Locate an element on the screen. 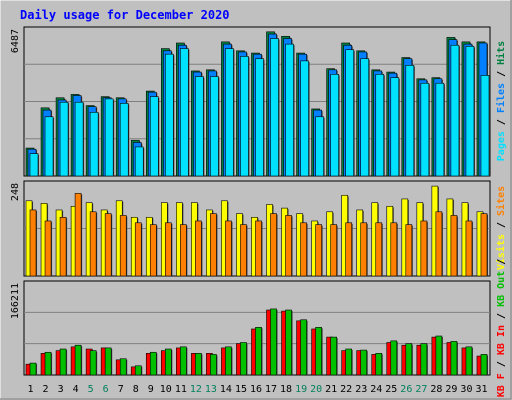 The width and height of the screenshot is (512, 400). x-tick-label-day-13: 13 is located at coordinates (211, 389).